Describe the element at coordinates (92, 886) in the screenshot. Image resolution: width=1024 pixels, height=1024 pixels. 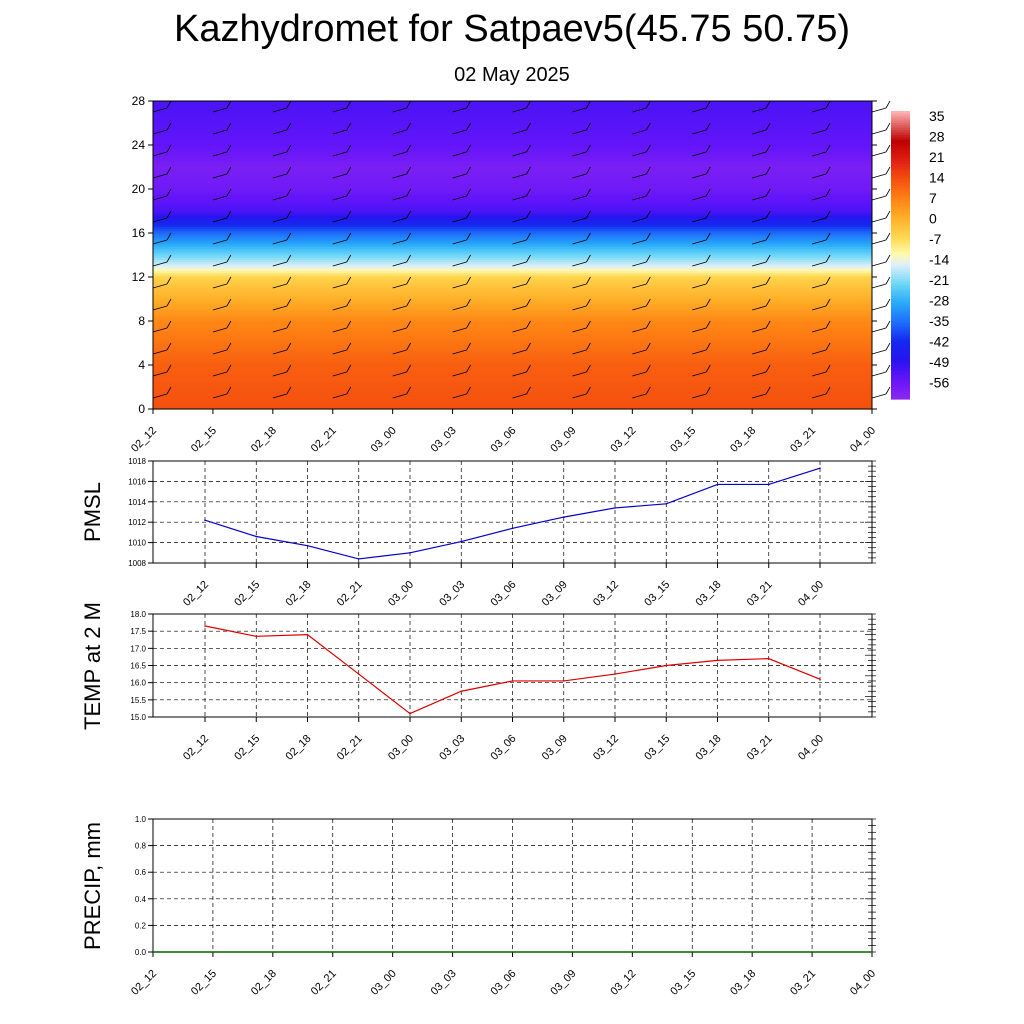
I see `y-axis-label: PRECIP, mm` at that location.